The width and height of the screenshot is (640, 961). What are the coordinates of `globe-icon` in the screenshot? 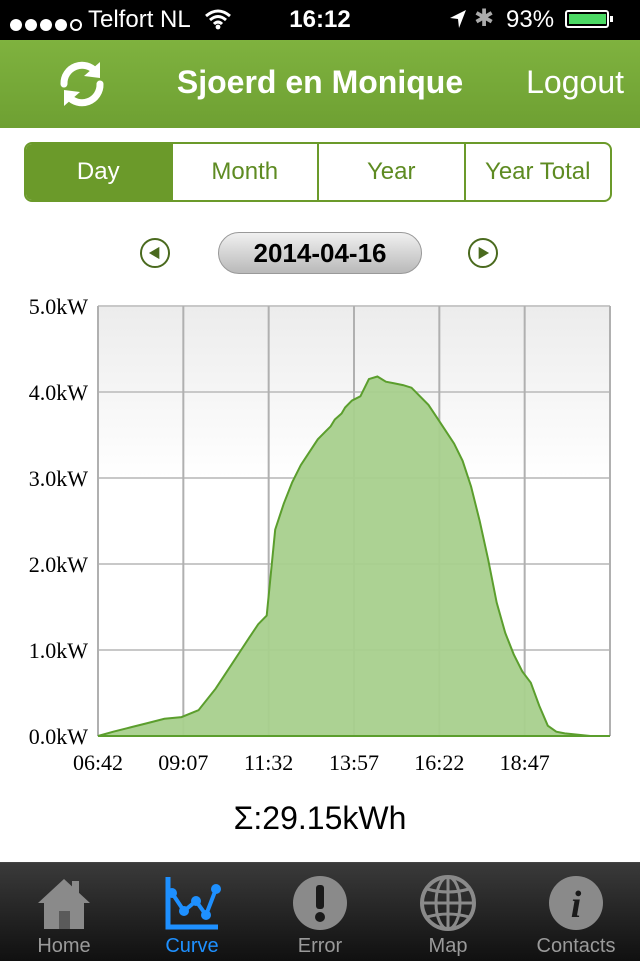 It's located at (448, 903).